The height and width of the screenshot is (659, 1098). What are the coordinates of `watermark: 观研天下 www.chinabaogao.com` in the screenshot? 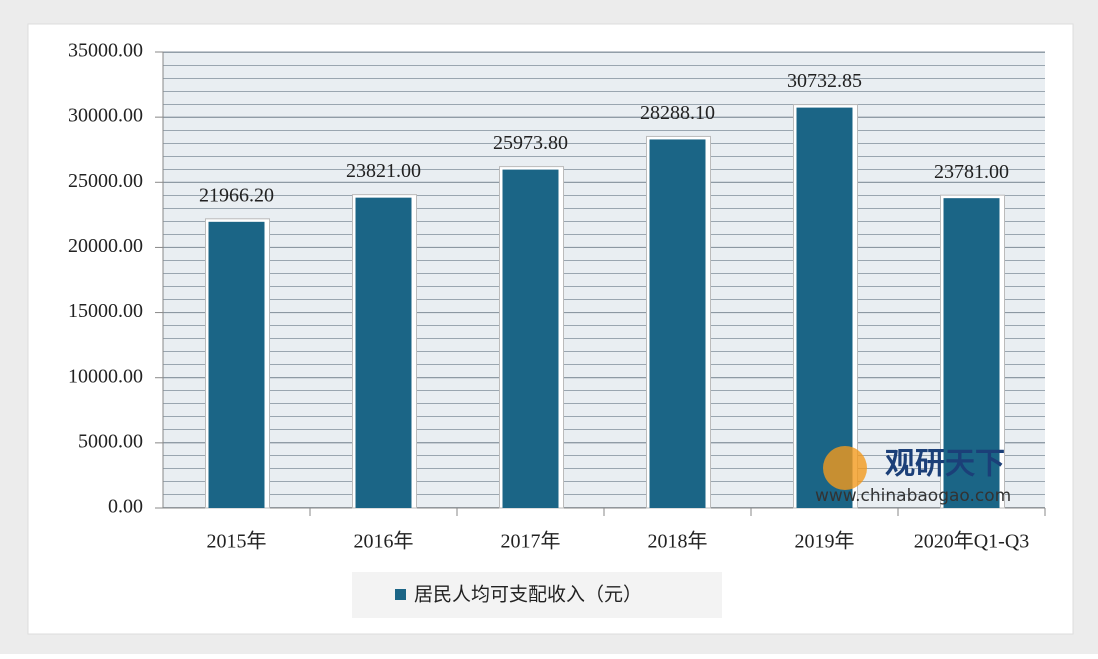 It's located at (913, 476).